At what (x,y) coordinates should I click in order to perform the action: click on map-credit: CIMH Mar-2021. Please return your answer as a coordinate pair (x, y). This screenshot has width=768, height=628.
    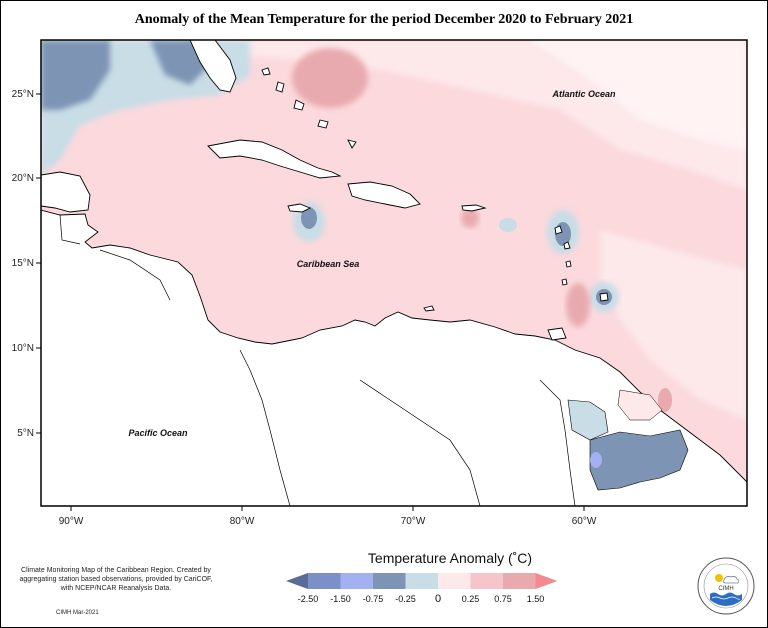
    Looking at the image, I should click on (77, 613).